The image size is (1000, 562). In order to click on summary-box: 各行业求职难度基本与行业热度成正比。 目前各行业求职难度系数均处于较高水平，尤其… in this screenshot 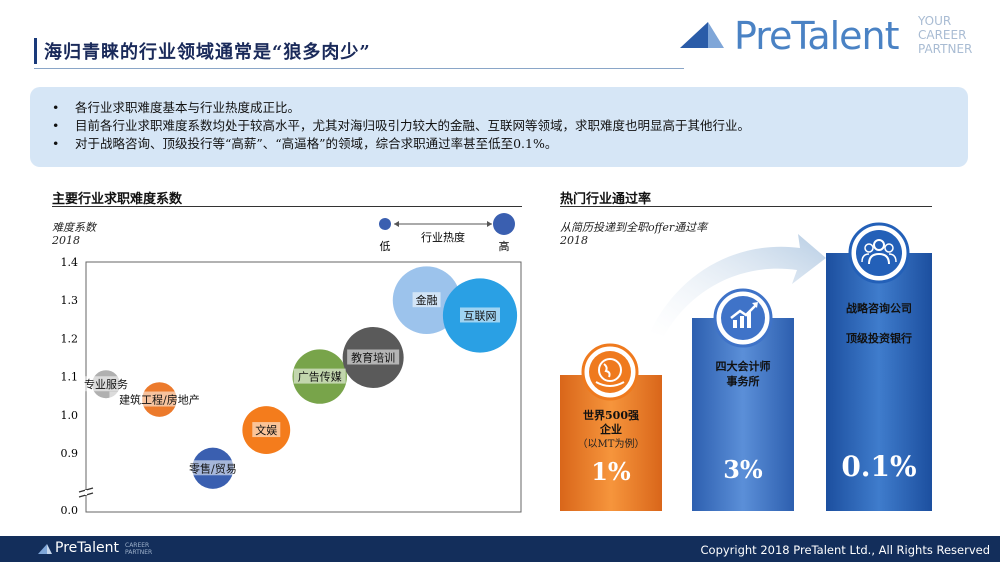, I will do `click(499, 127)`.